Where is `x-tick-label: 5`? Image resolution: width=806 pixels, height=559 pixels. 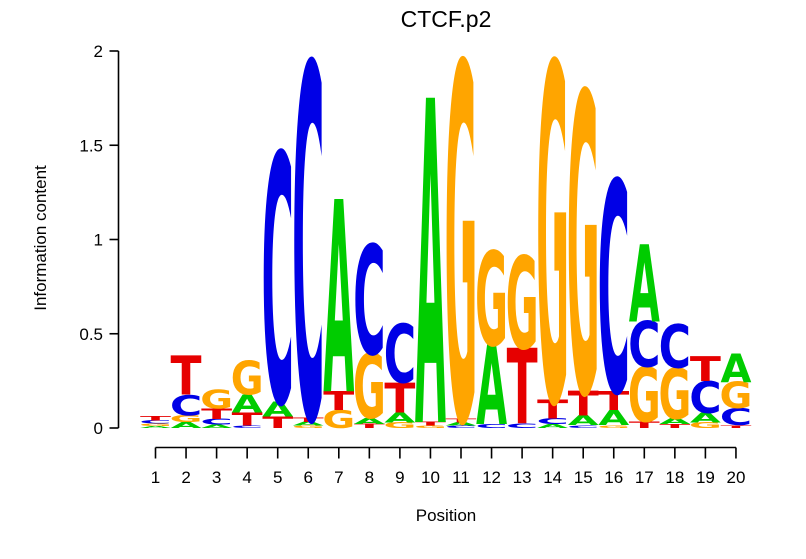
x-tick-label: 5 is located at coordinates (277, 477).